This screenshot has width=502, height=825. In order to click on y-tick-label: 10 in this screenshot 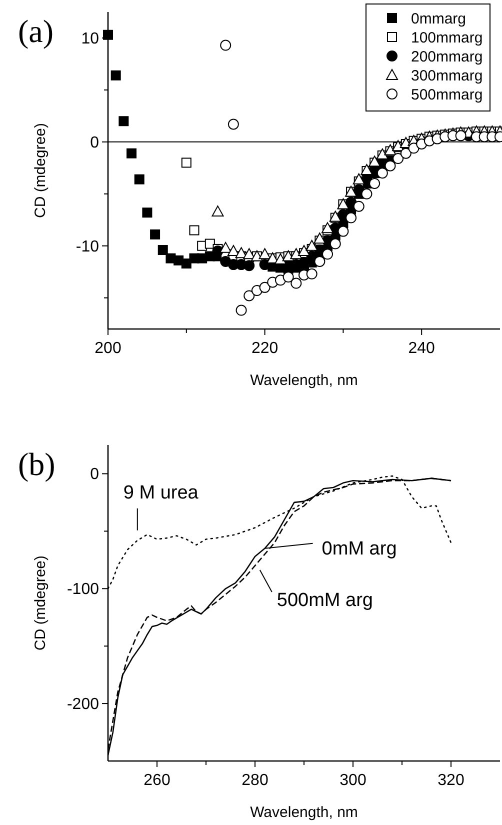, I will do `click(90, 39)`.